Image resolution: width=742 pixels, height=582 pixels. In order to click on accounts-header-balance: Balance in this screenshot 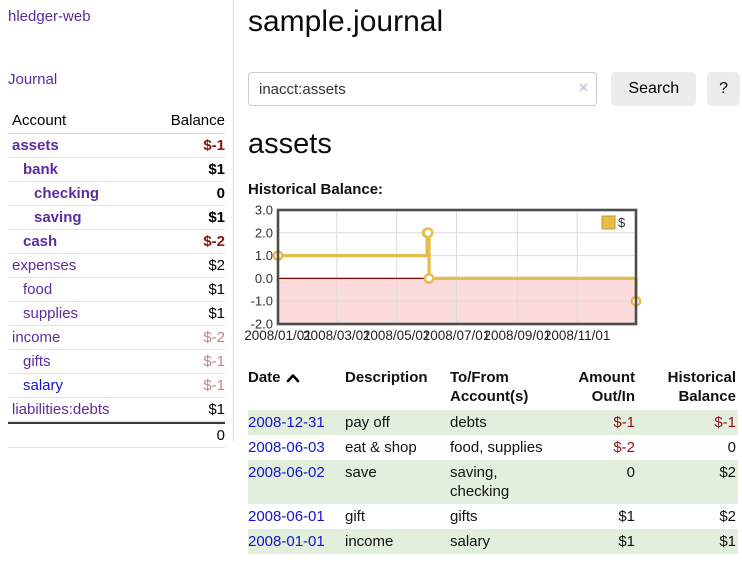, I will do `click(197, 120)`.